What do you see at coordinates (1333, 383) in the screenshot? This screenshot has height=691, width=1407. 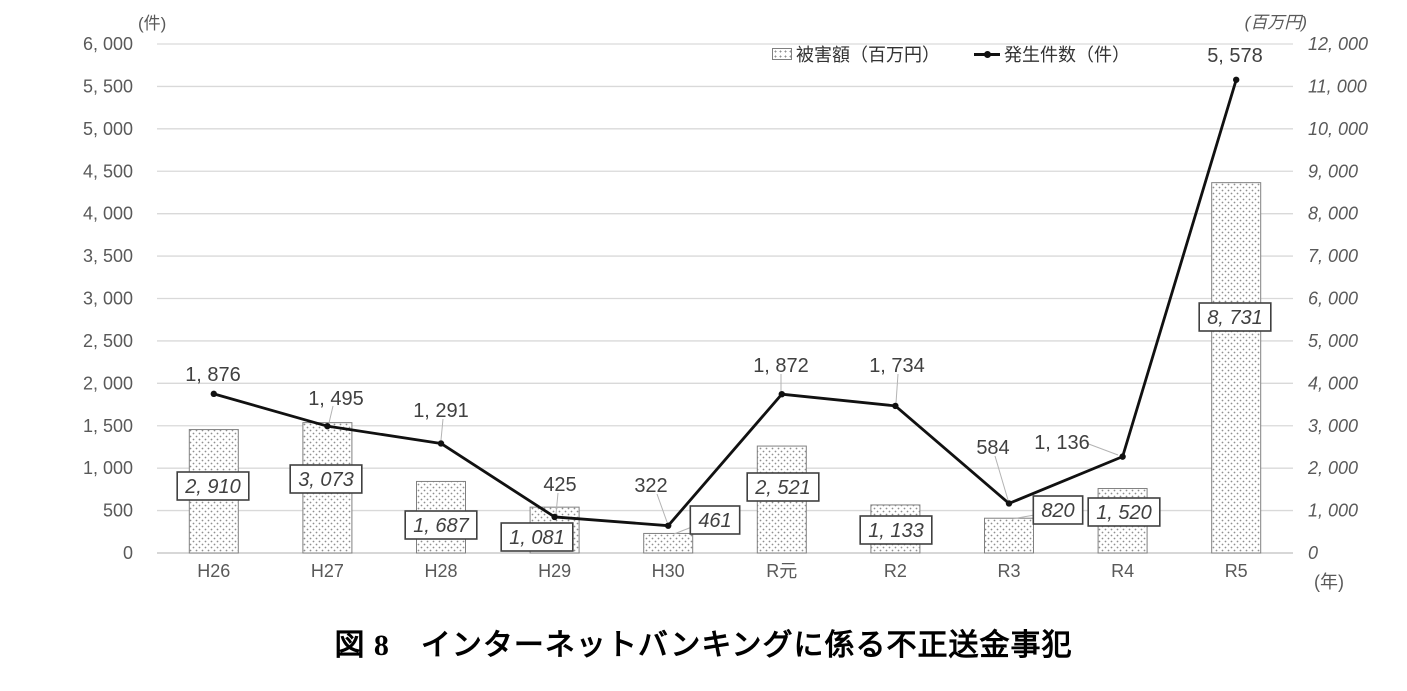 I see `right-axis-tick-label: 4, 000` at bounding box center [1333, 383].